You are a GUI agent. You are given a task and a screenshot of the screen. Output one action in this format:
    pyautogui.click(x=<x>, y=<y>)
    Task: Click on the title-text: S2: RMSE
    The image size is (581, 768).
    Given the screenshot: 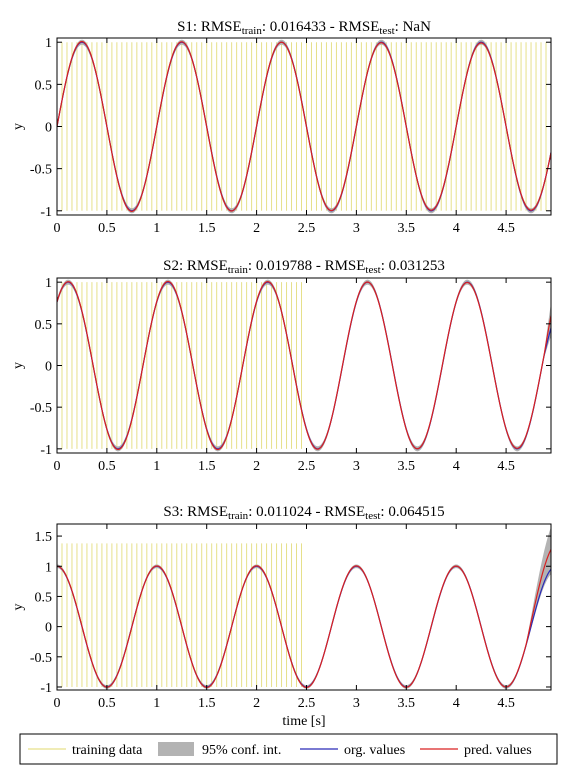 What is the action you would take?
    pyautogui.click(x=195, y=266)
    